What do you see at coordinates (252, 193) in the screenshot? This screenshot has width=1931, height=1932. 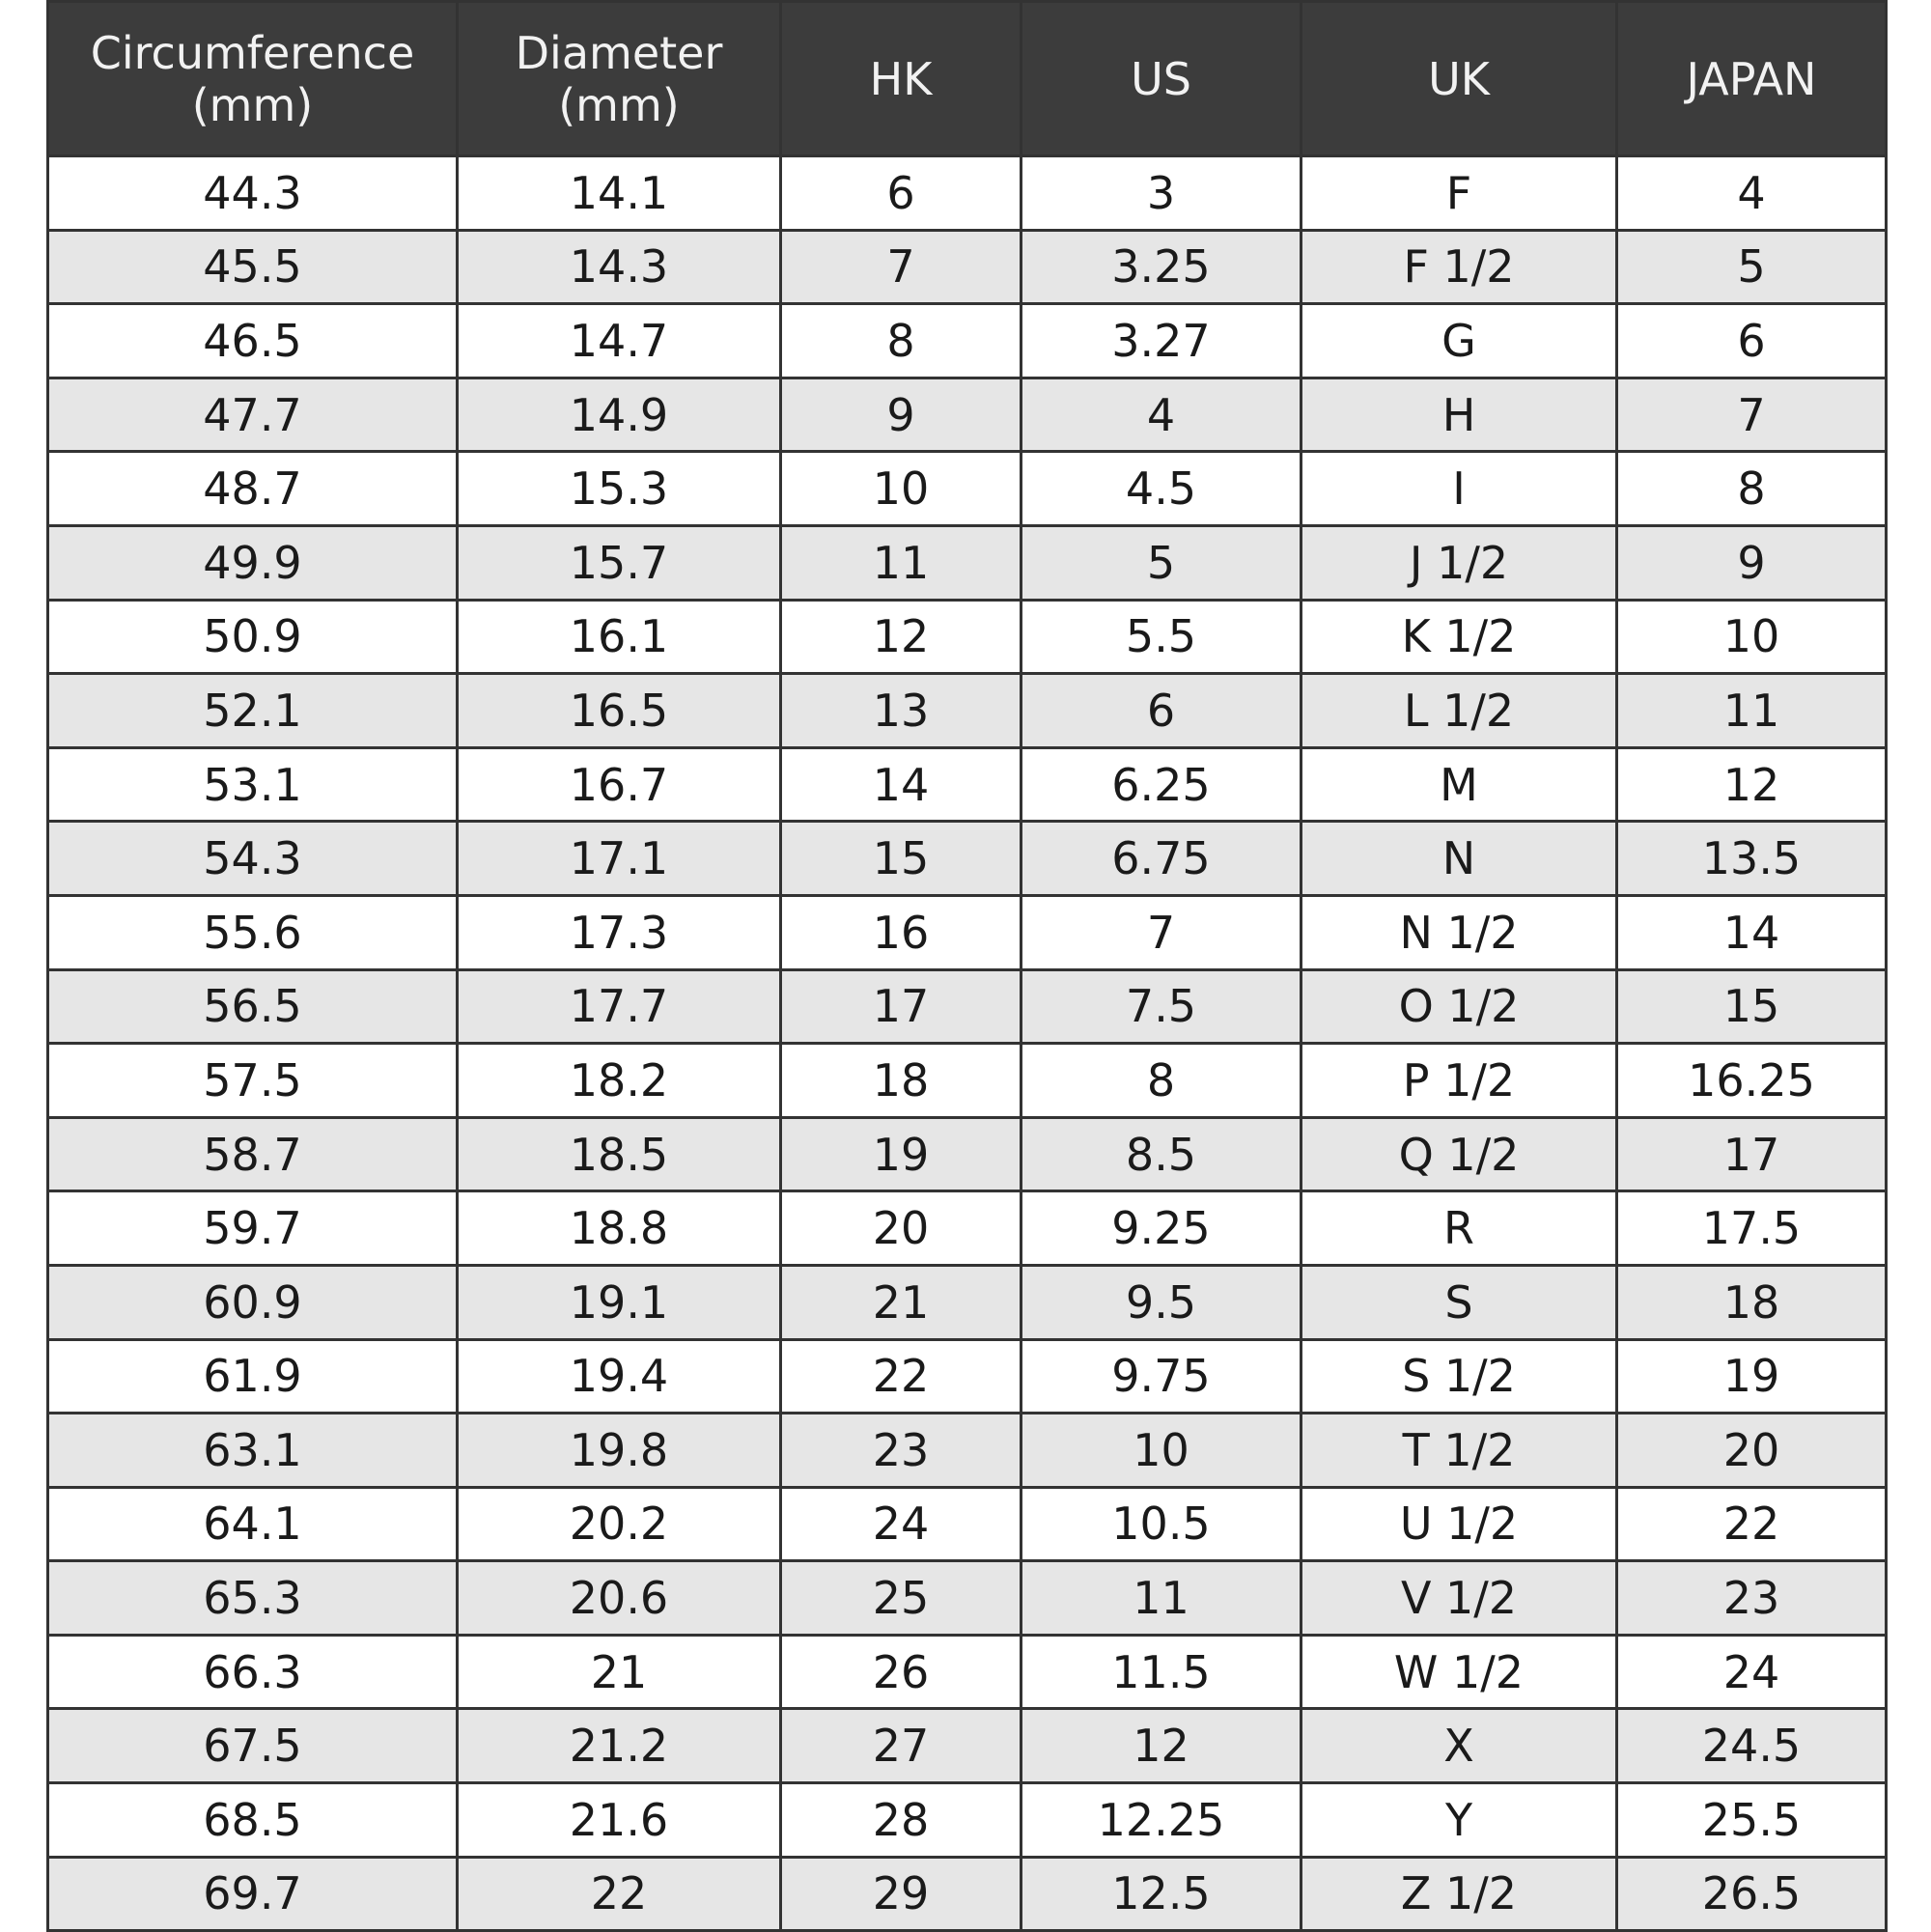 I see `table-cell: 44.3` at bounding box center [252, 193].